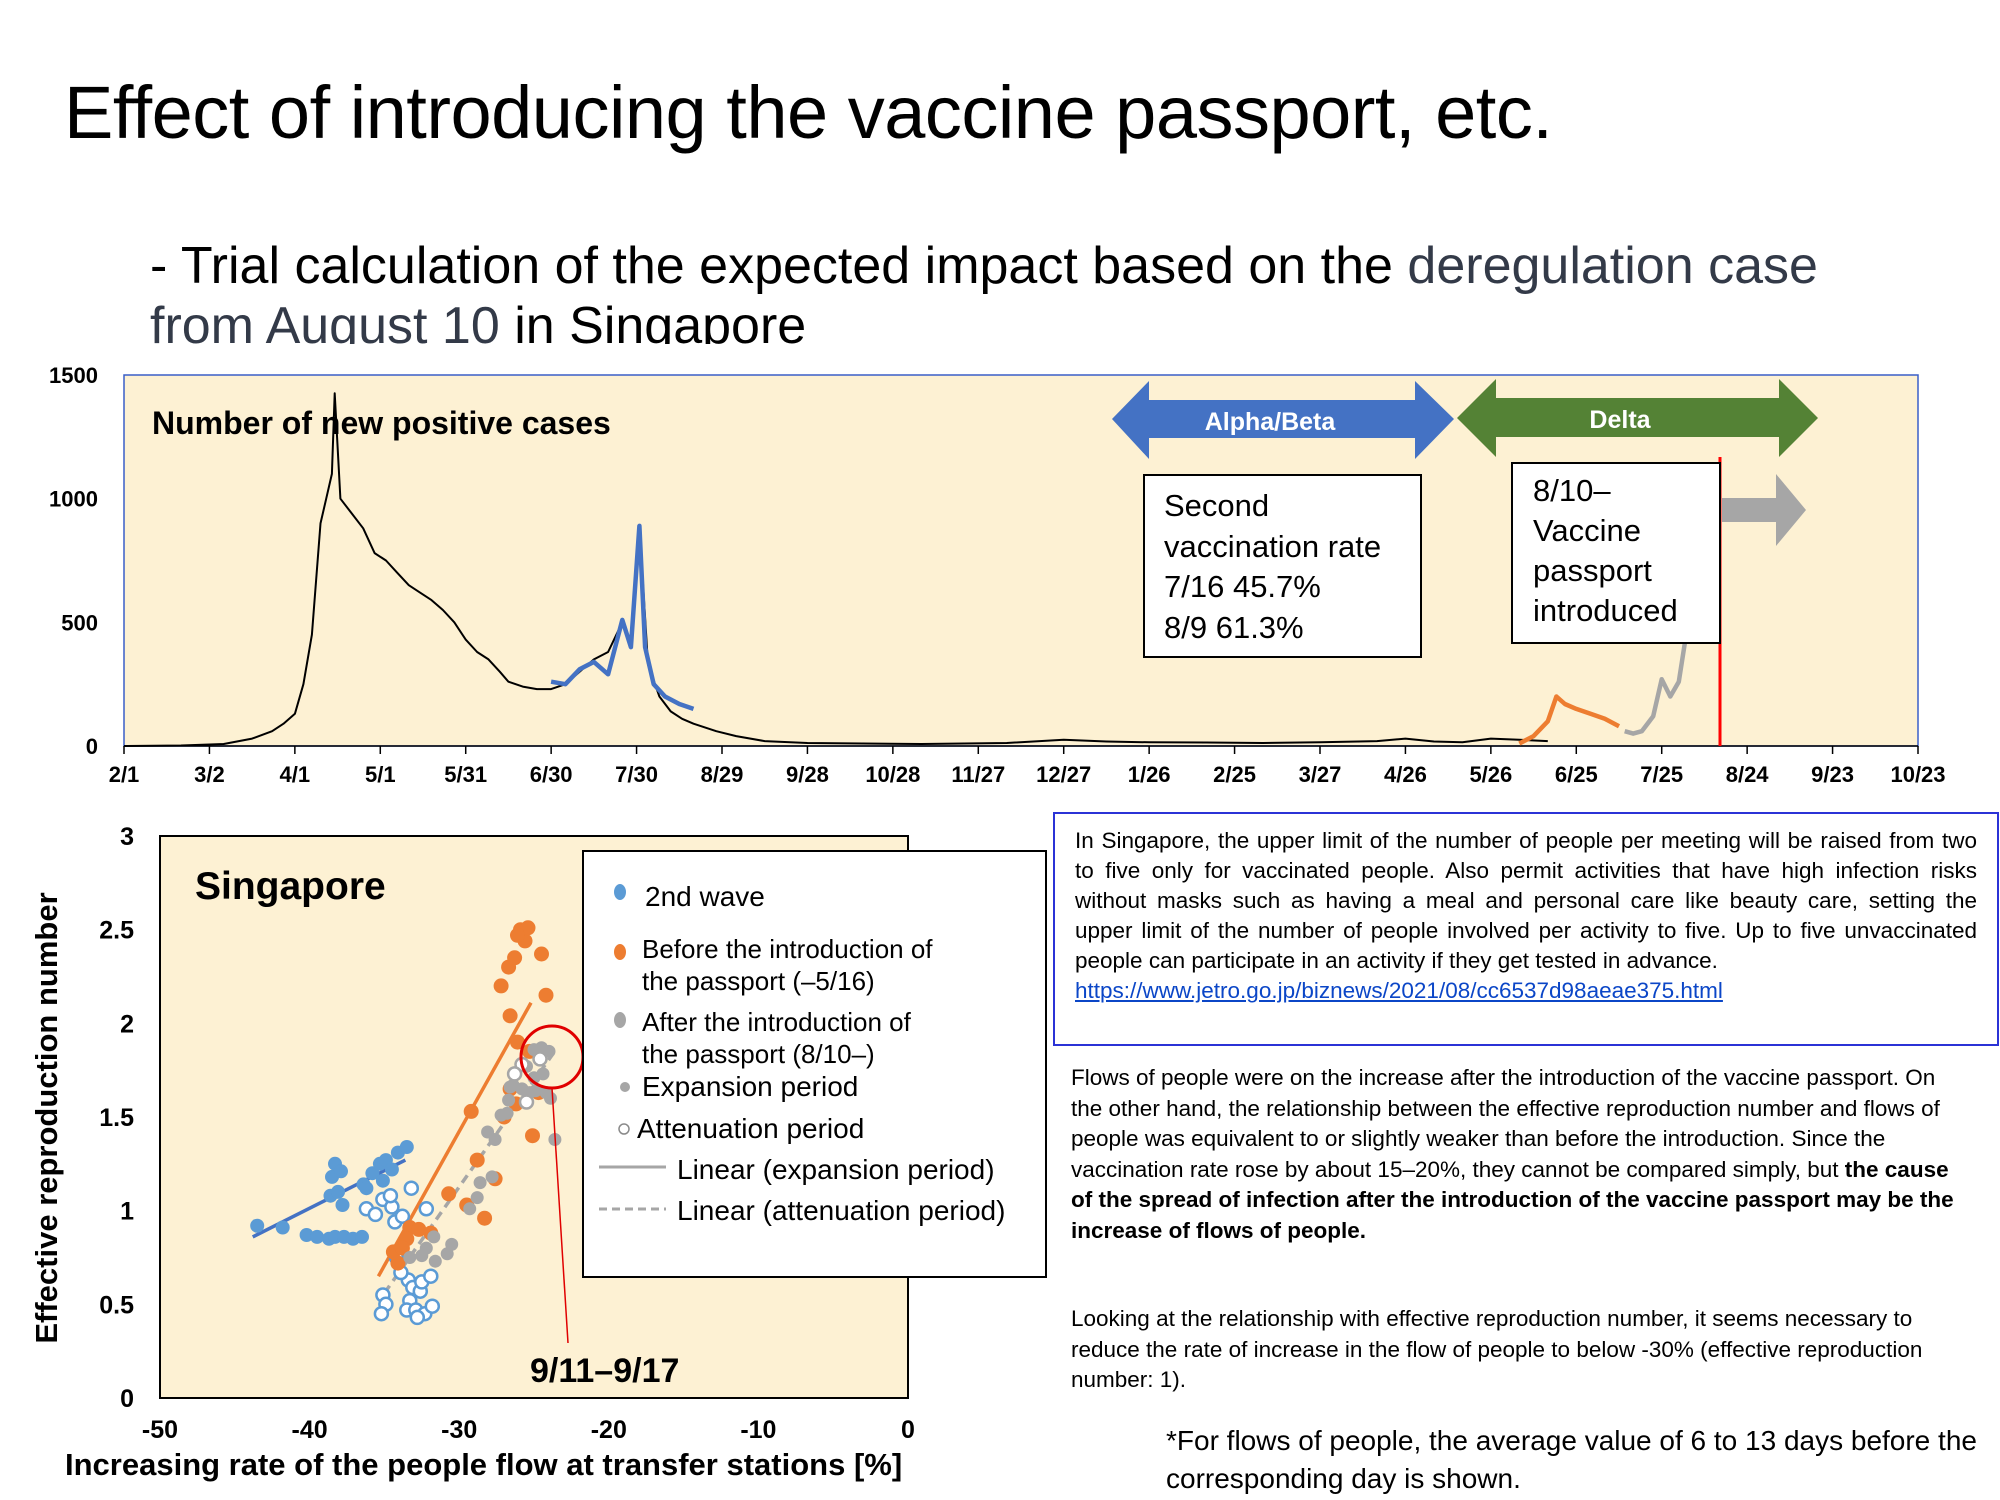 The width and height of the screenshot is (2000, 1500). Describe the element at coordinates (46, 1117) in the screenshot. I see `bottom-y-label: Effective reproduction number` at that location.